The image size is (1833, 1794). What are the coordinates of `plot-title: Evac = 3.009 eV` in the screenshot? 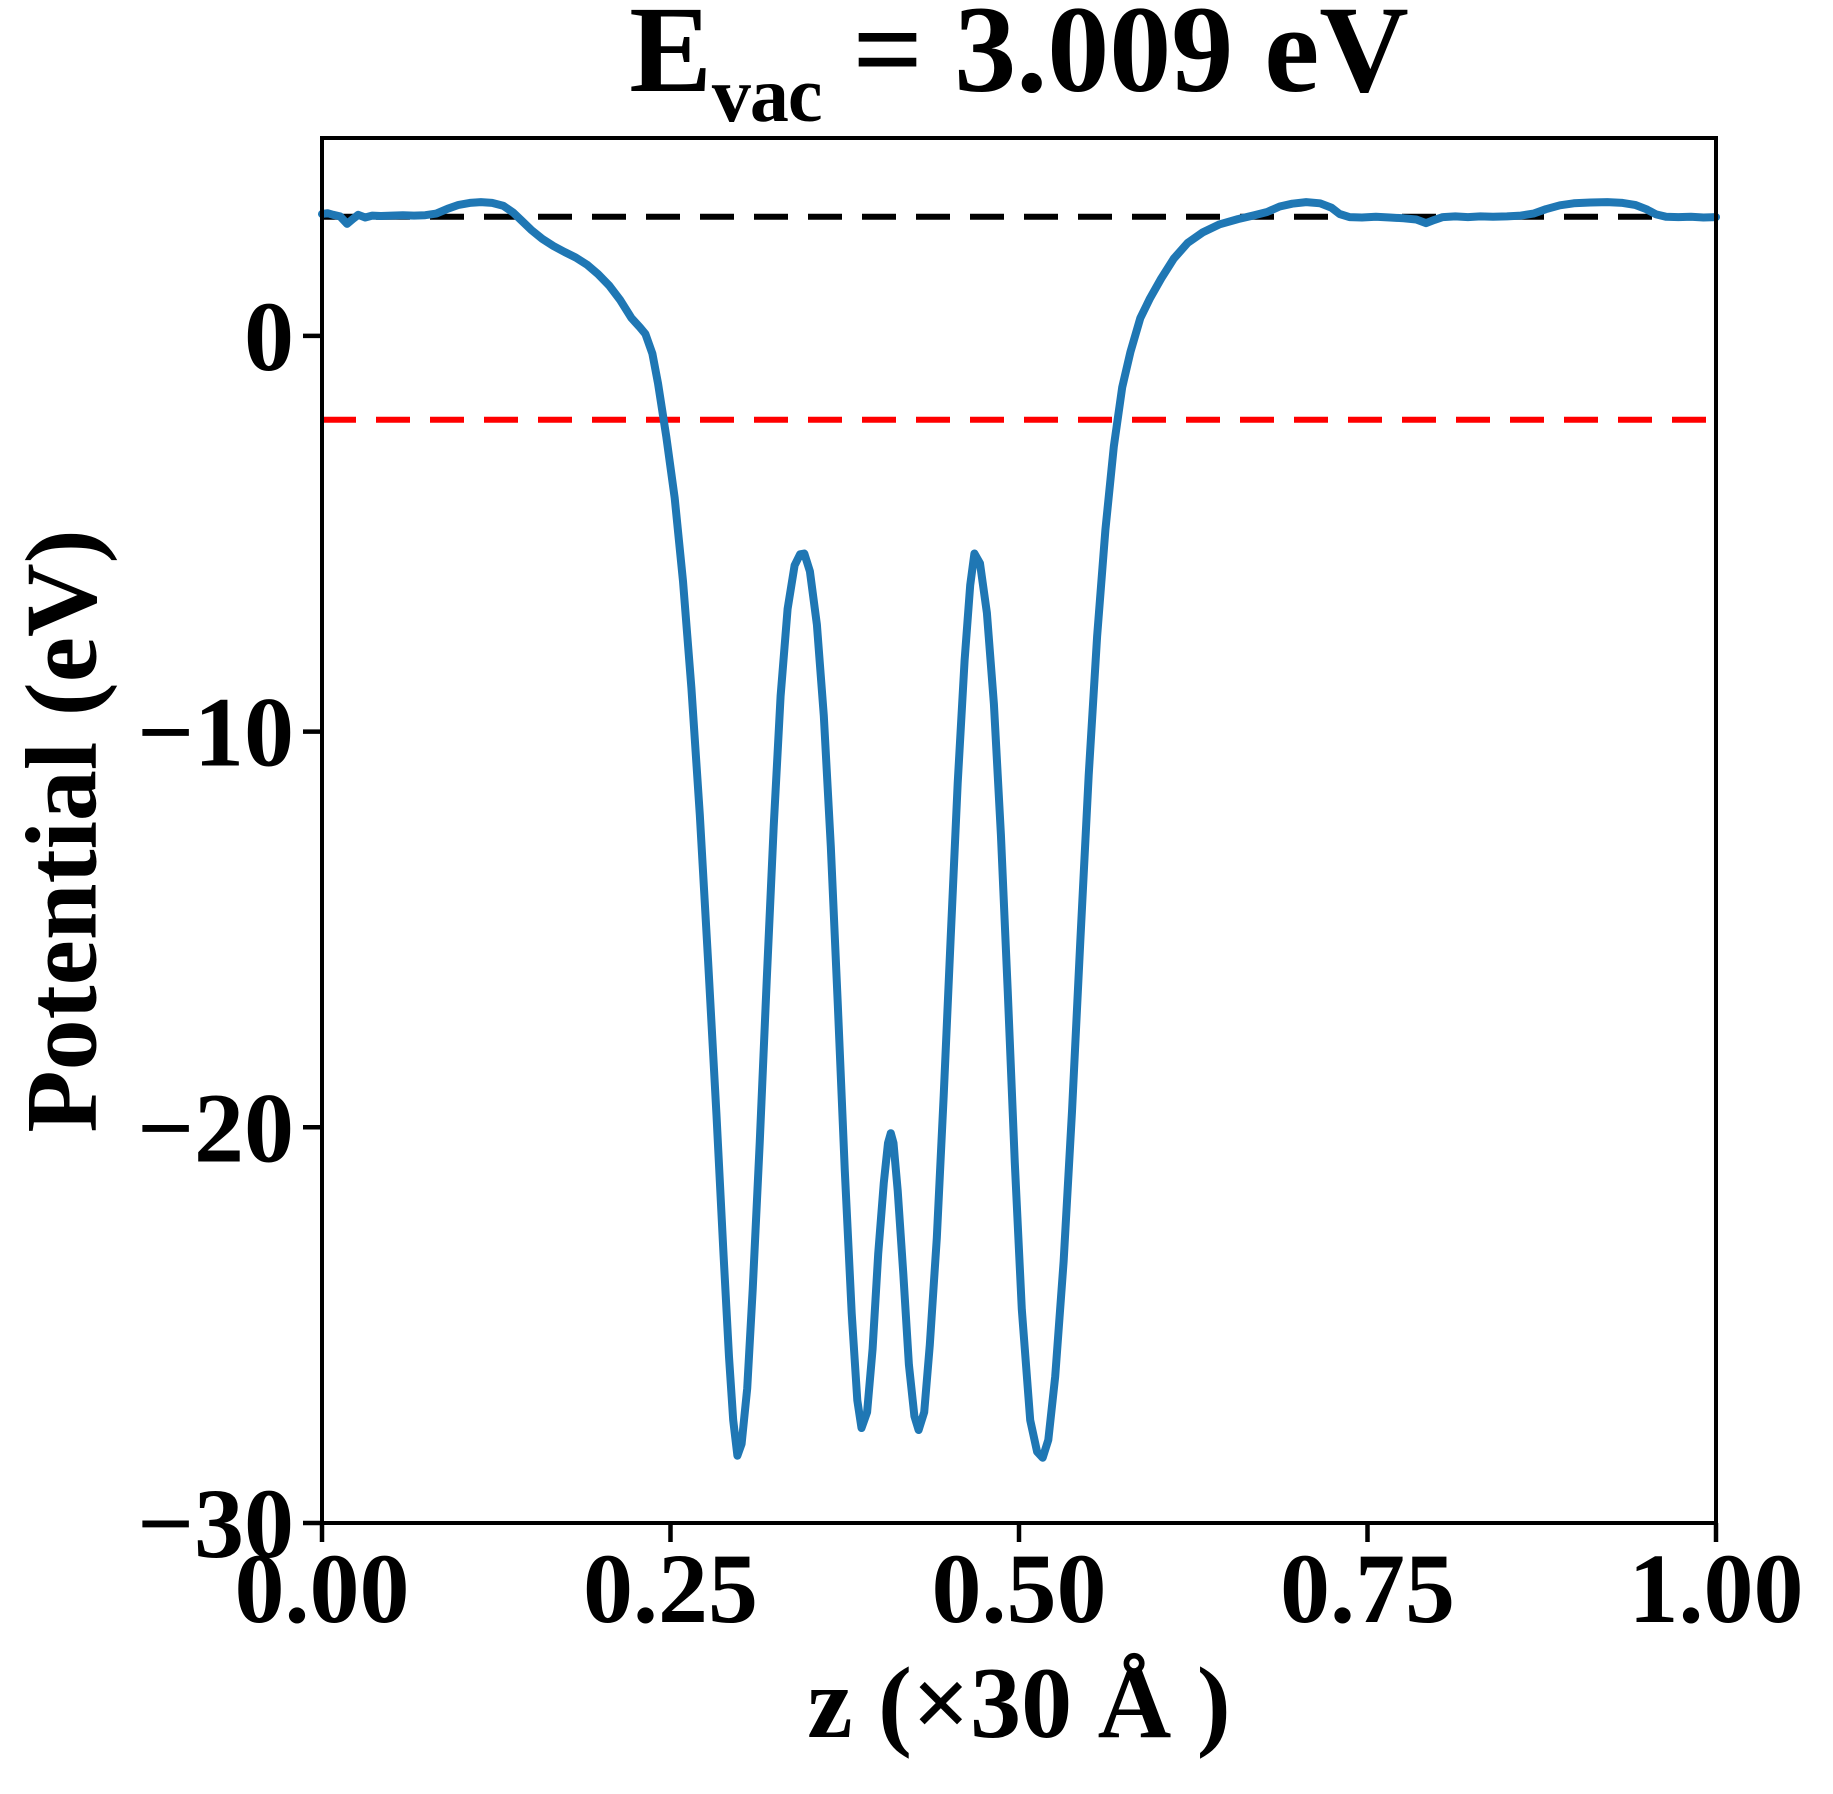 It's located at (1019, 68).